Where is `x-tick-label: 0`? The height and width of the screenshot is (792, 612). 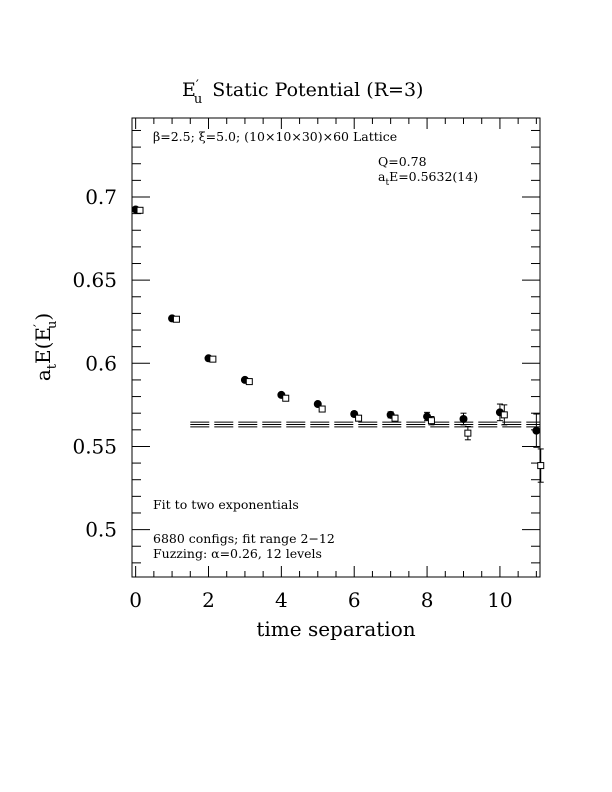 x-tick-label: 0 is located at coordinates (135, 600).